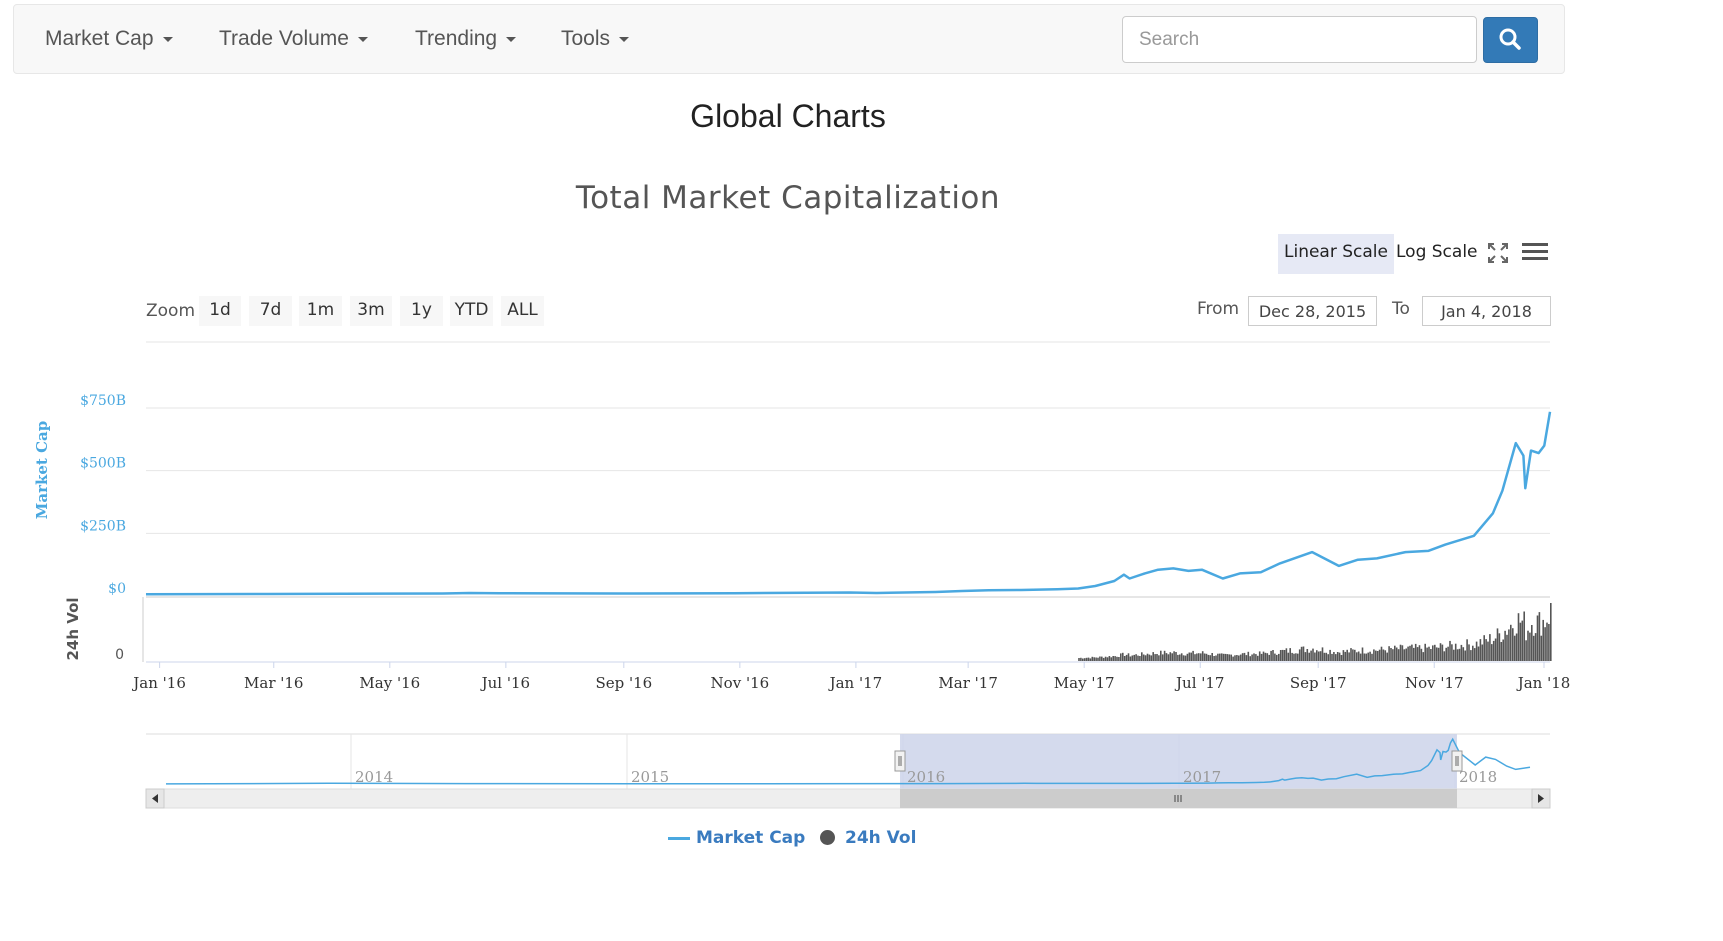 The width and height of the screenshot is (1723, 941). I want to click on menu-icon, so click(1535, 252).